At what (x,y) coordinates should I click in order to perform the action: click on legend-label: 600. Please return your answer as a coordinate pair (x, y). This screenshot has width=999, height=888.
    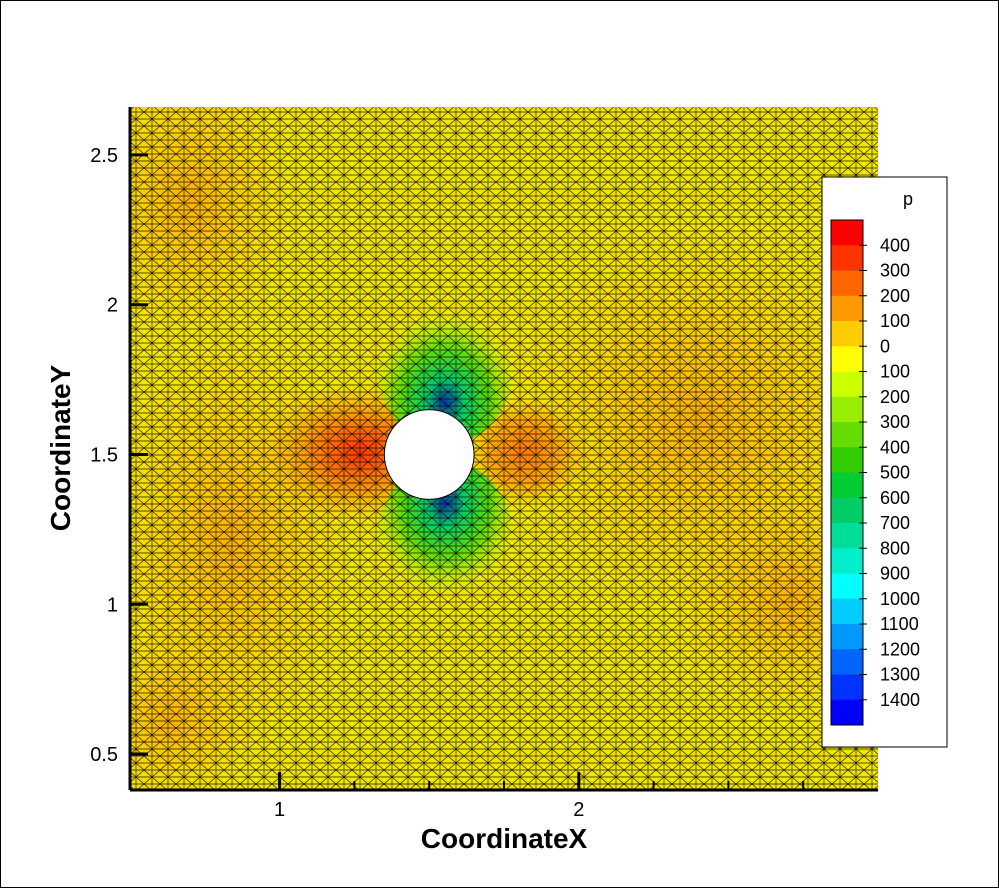
    Looking at the image, I should click on (895, 498).